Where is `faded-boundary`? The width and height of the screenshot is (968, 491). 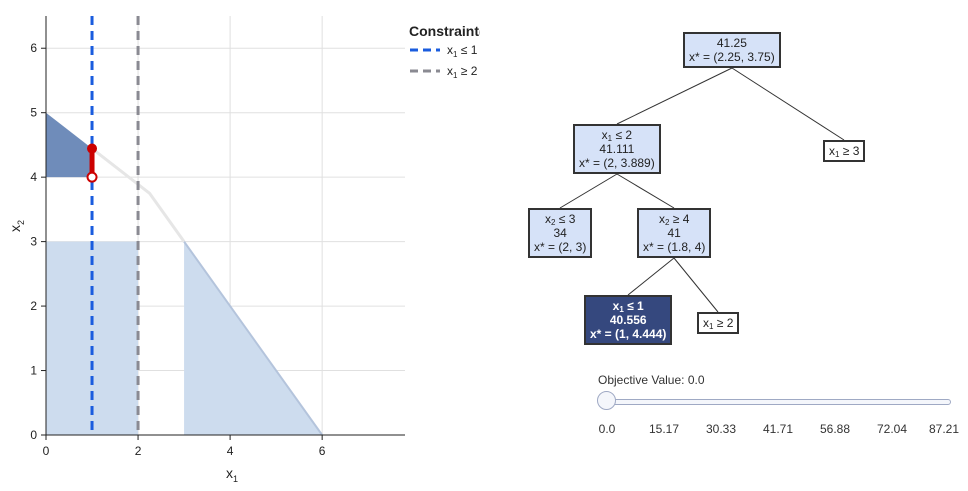
faded-boundary is located at coordinates (138, 195).